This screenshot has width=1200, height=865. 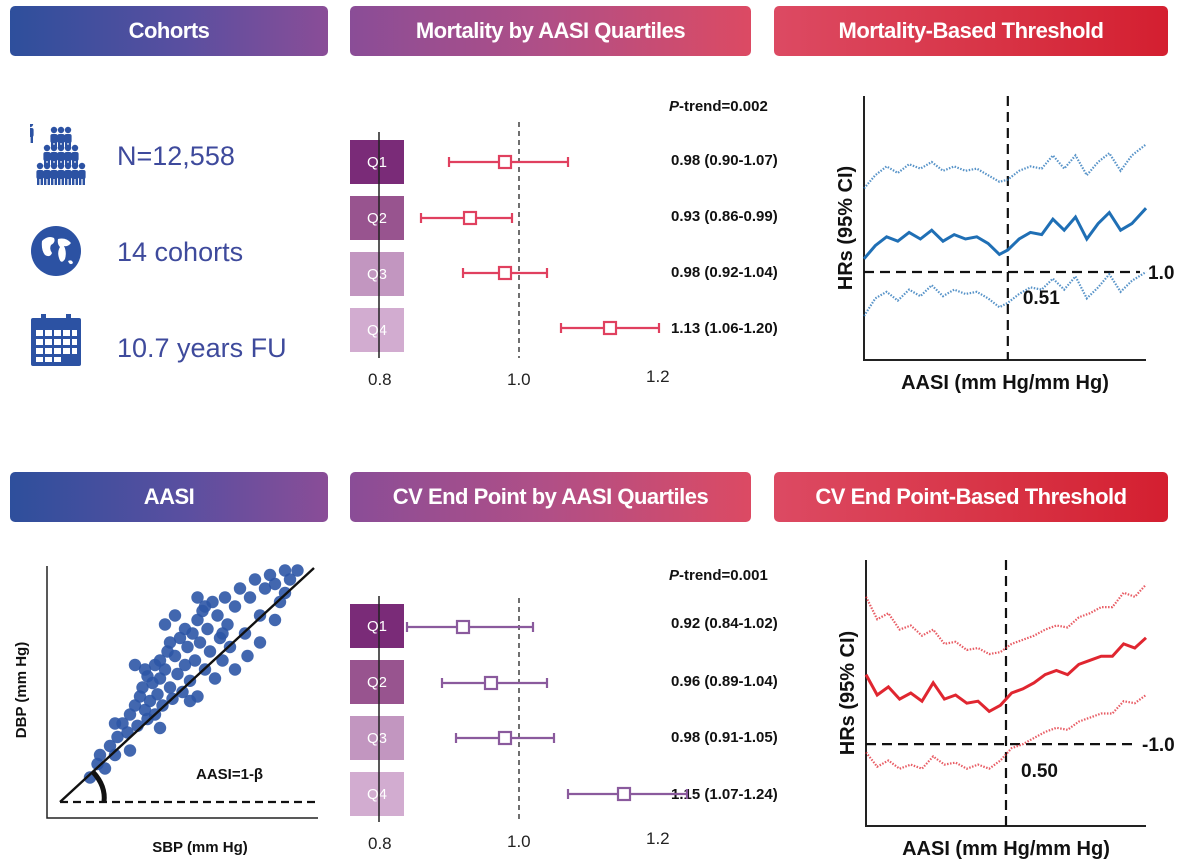 I want to click on q4-box-cv: Q4, so click(x=377, y=794).